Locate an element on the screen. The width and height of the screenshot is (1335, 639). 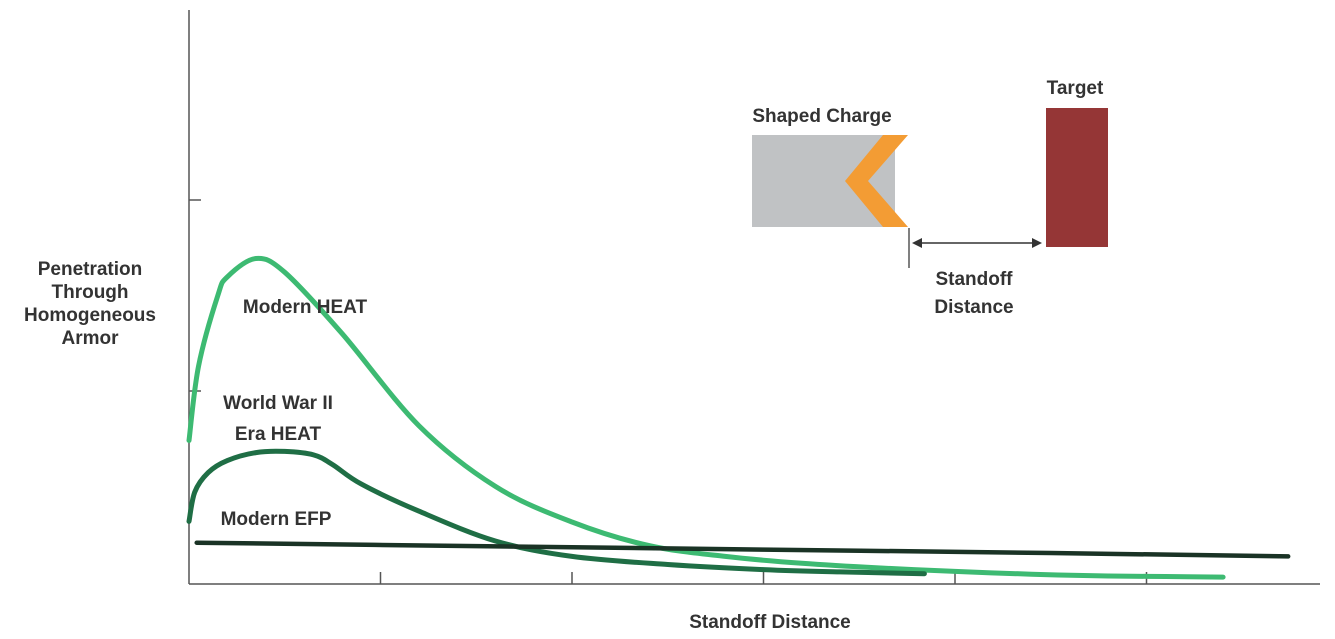
y-axis-label-line: Through is located at coordinates (90, 292).